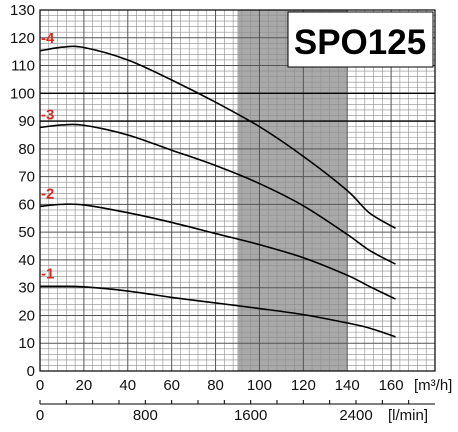  What do you see at coordinates (22, 93) in the screenshot?
I see `y-tick-label: 100` at bounding box center [22, 93].